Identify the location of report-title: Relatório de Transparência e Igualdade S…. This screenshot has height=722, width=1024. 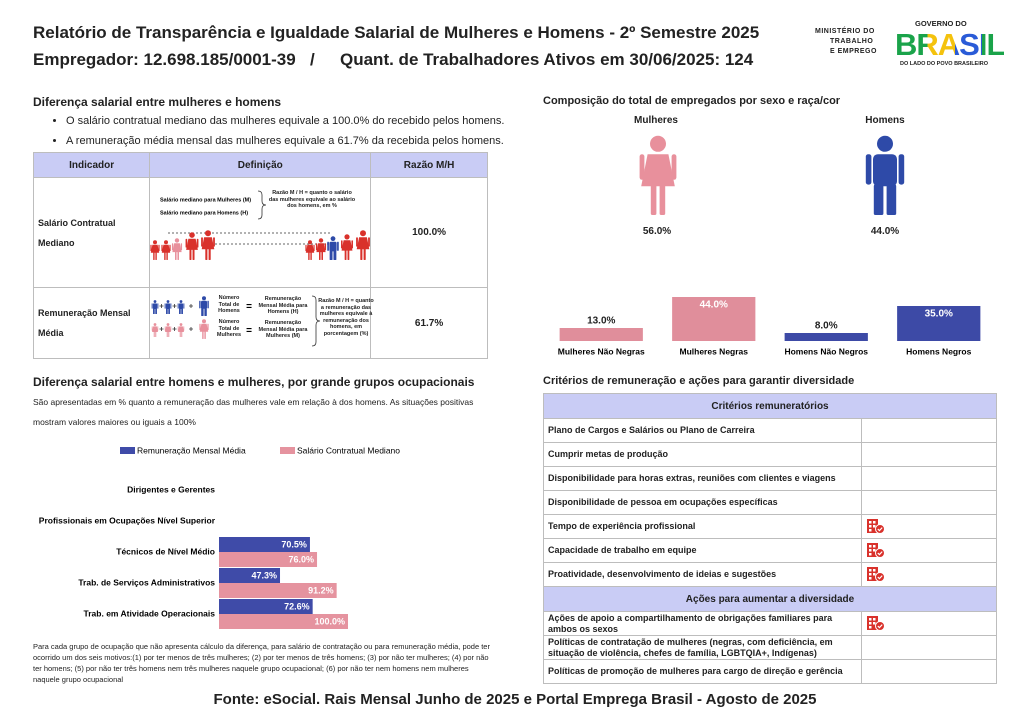
(396, 32).